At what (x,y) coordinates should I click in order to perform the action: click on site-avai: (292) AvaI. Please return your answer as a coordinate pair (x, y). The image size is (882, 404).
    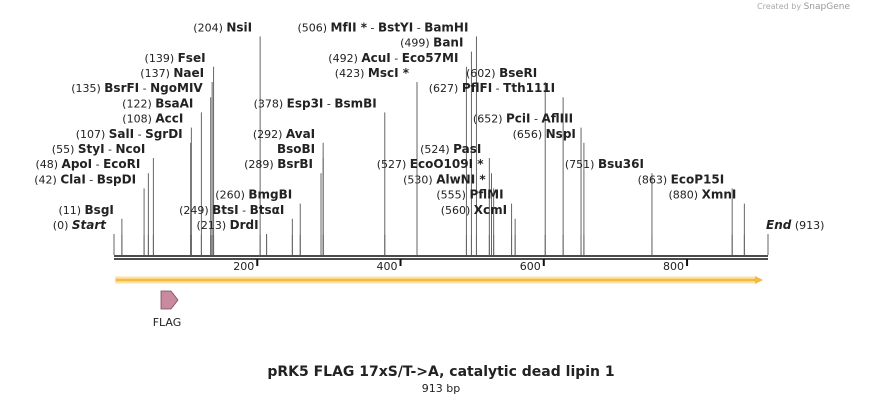
    Looking at the image, I should click on (284, 134).